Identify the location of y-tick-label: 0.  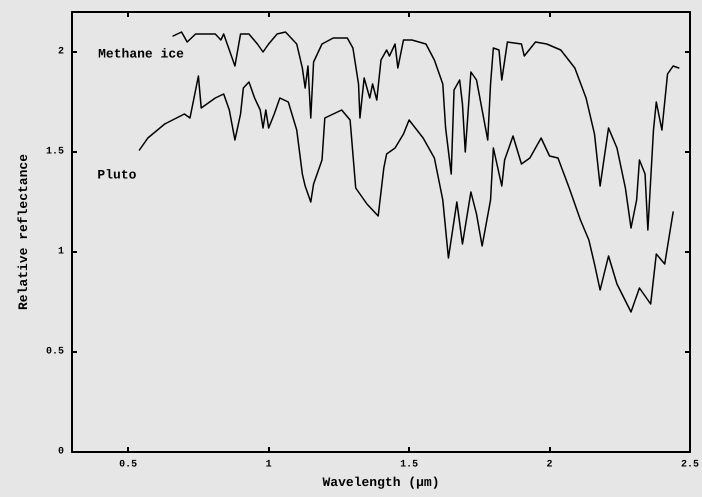
(61, 452).